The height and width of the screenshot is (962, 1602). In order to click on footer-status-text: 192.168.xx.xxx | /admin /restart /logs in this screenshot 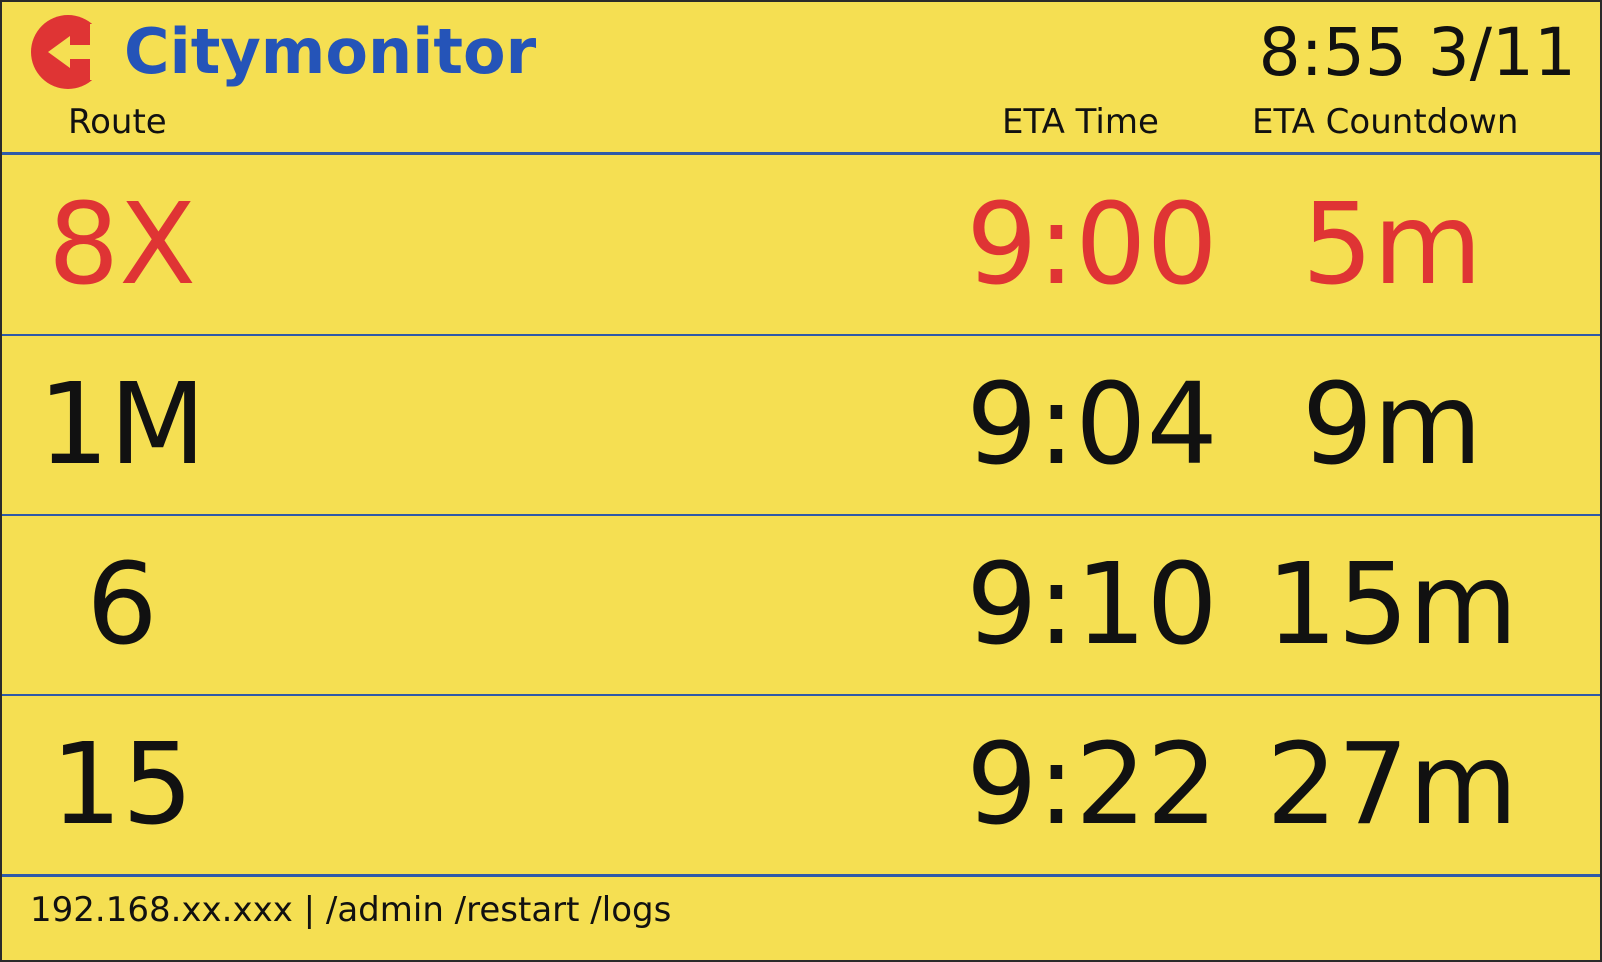, I will do `click(351, 910)`.